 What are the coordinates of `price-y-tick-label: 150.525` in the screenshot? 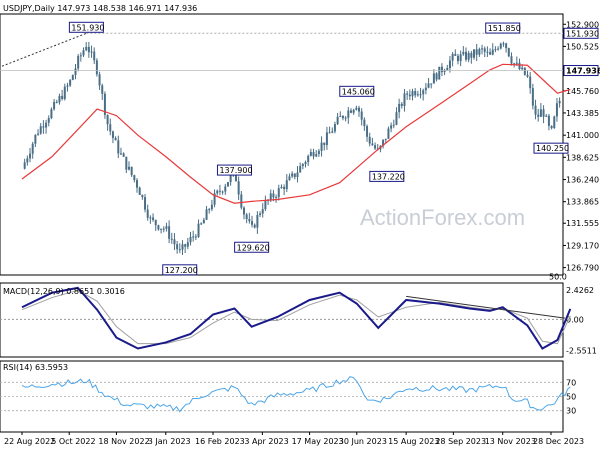 It's located at (582, 46).